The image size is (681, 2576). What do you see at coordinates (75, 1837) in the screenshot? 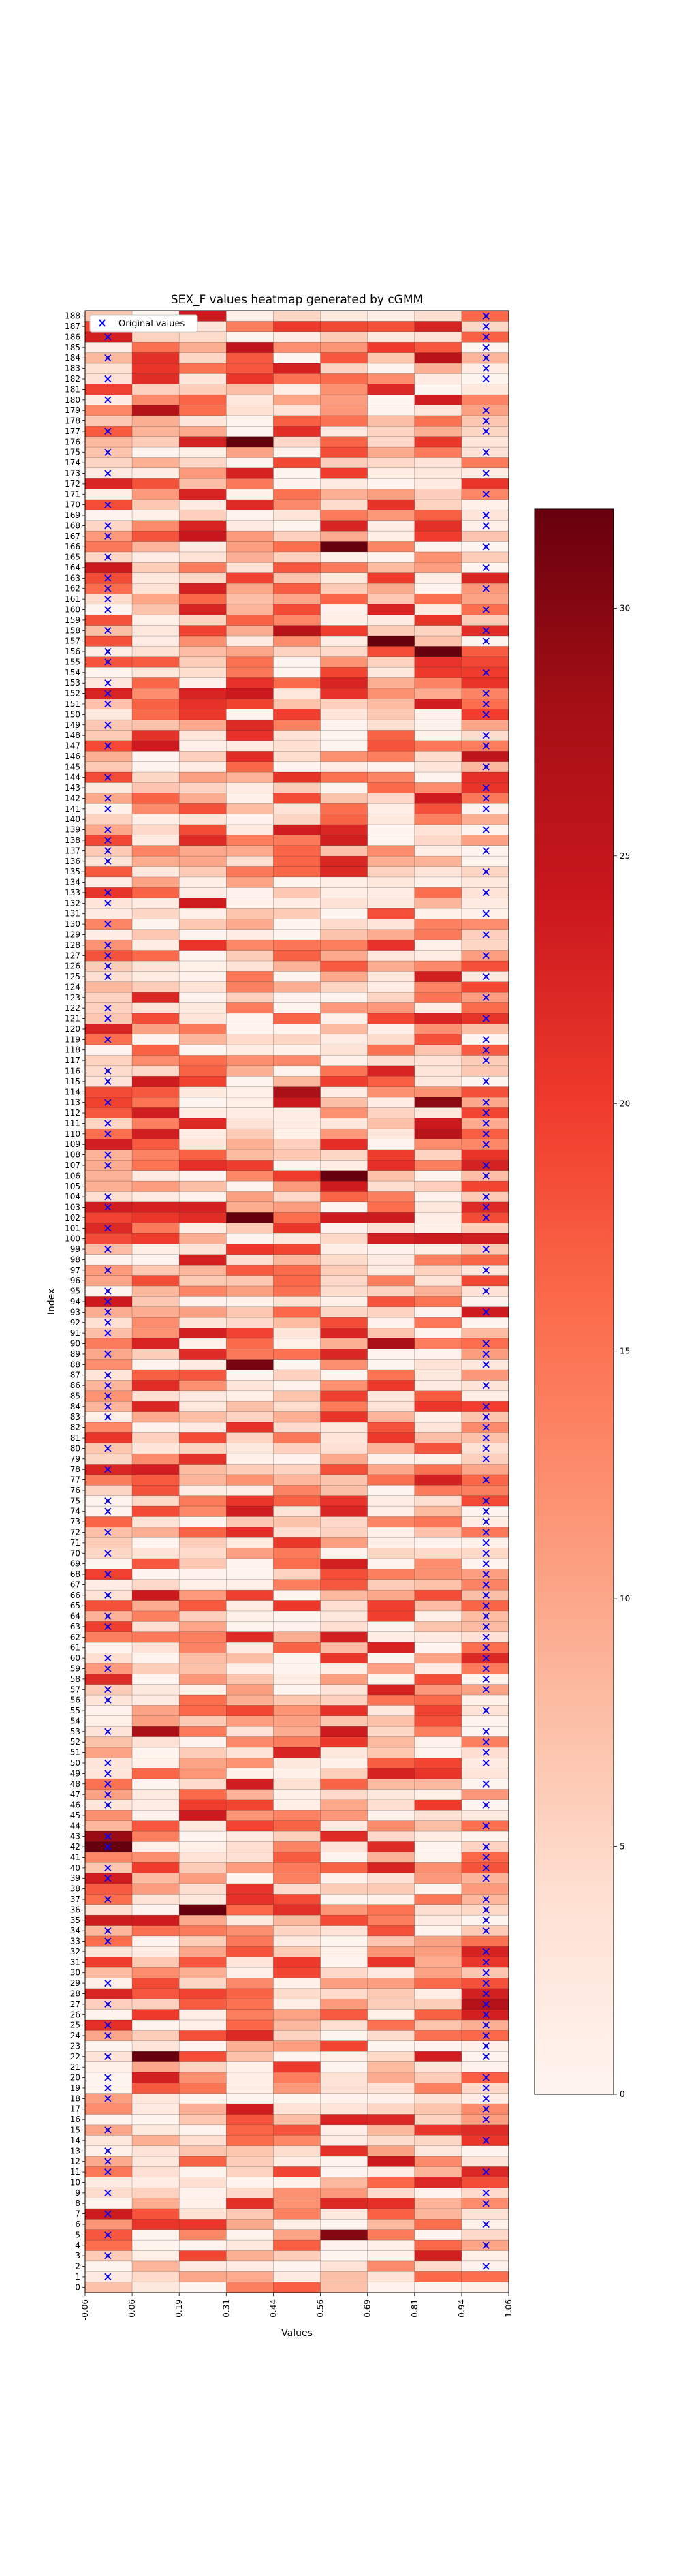
I see `y-tick-label: 43` at bounding box center [75, 1837].